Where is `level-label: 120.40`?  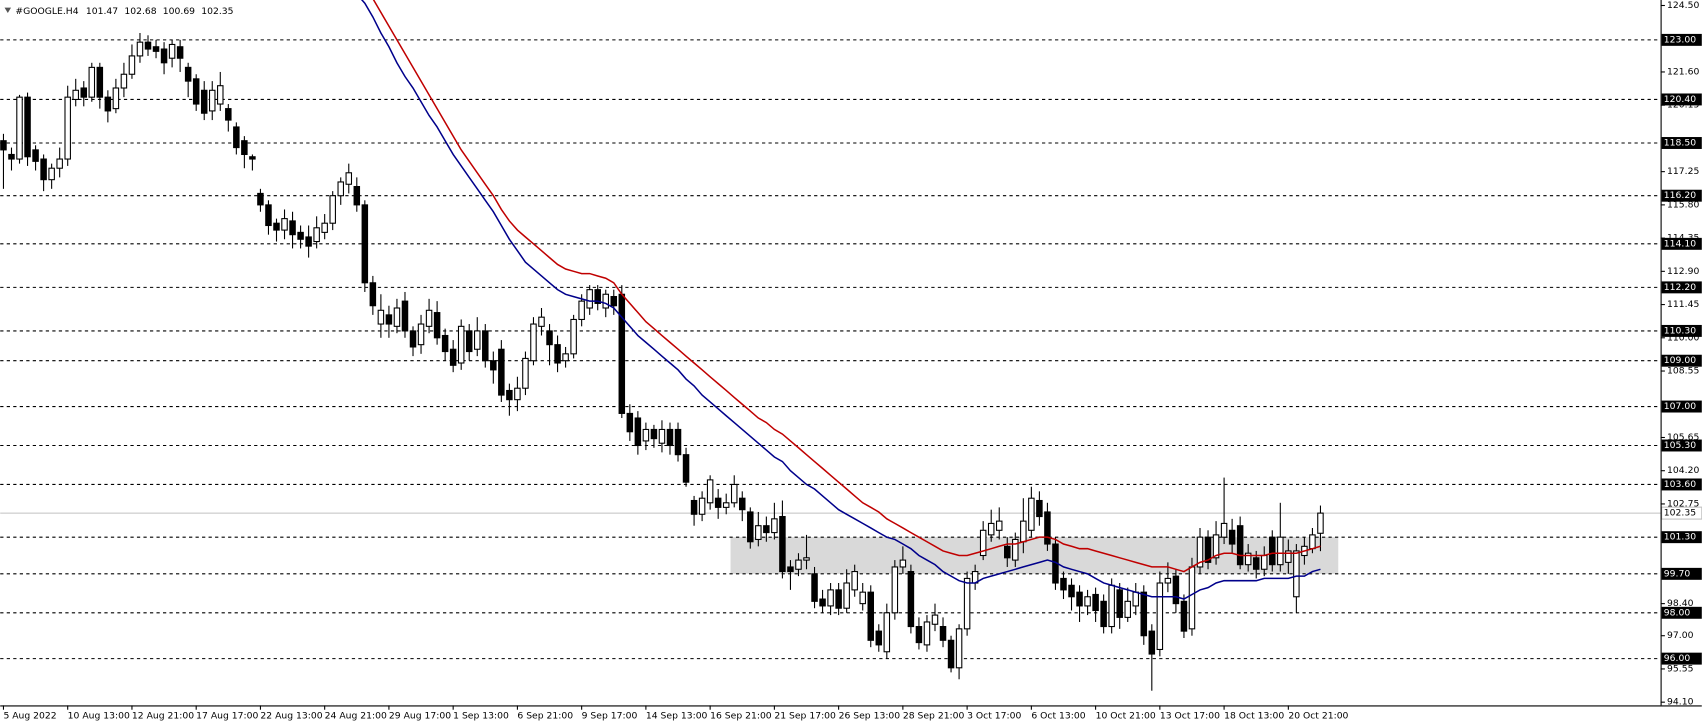
level-label: 120.40 is located at coordinates (1680, 99).